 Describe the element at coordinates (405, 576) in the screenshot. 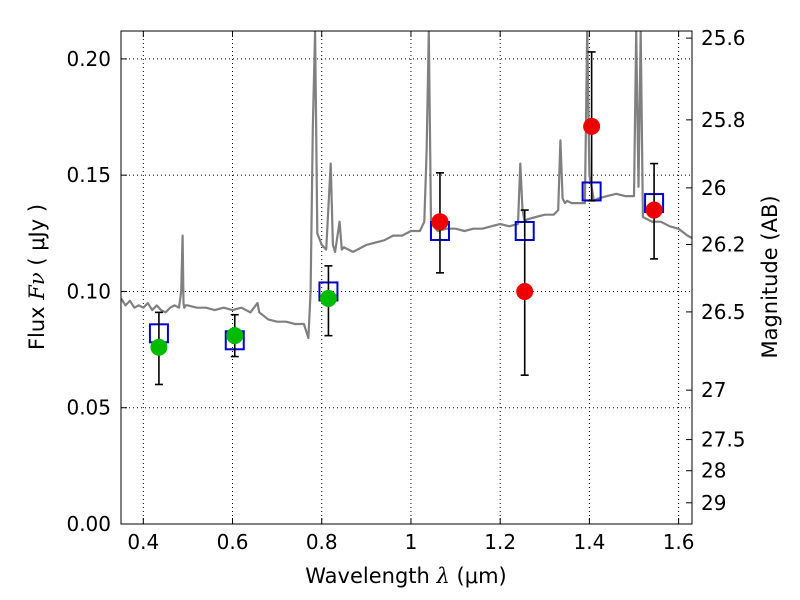

I see `x-axis-label: Wavelength λ (μm)` at that location.